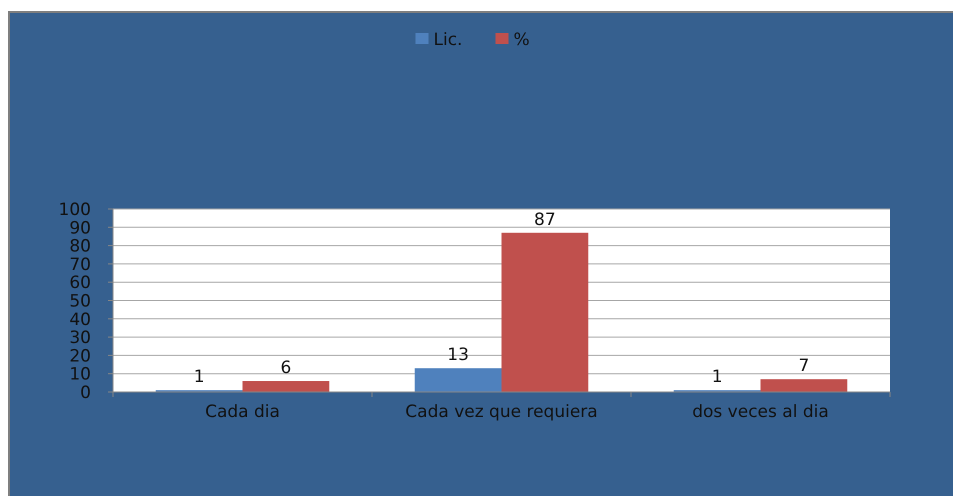 Image resolution: width=953 pixels, height=496 pixels. Describe the element at coordinates (80, 246) in the screenshot. I see `y-tick-label: 80` at that location.